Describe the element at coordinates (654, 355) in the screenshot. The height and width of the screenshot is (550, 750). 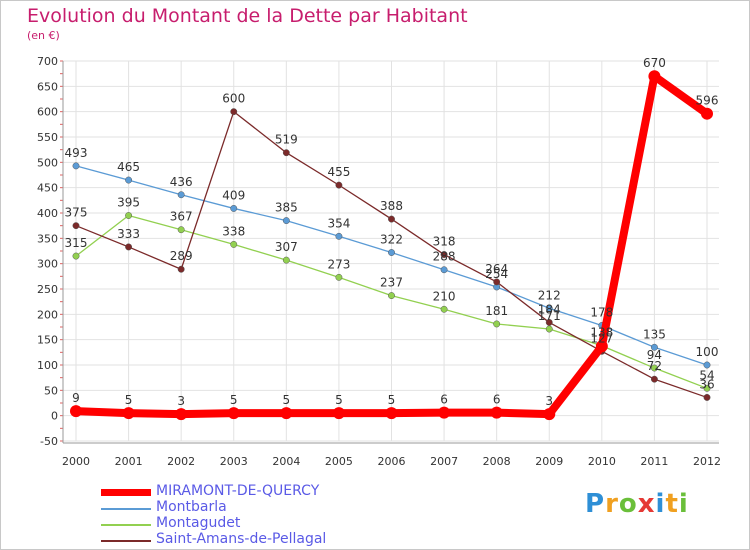
I see `data-label: 94` at that location.